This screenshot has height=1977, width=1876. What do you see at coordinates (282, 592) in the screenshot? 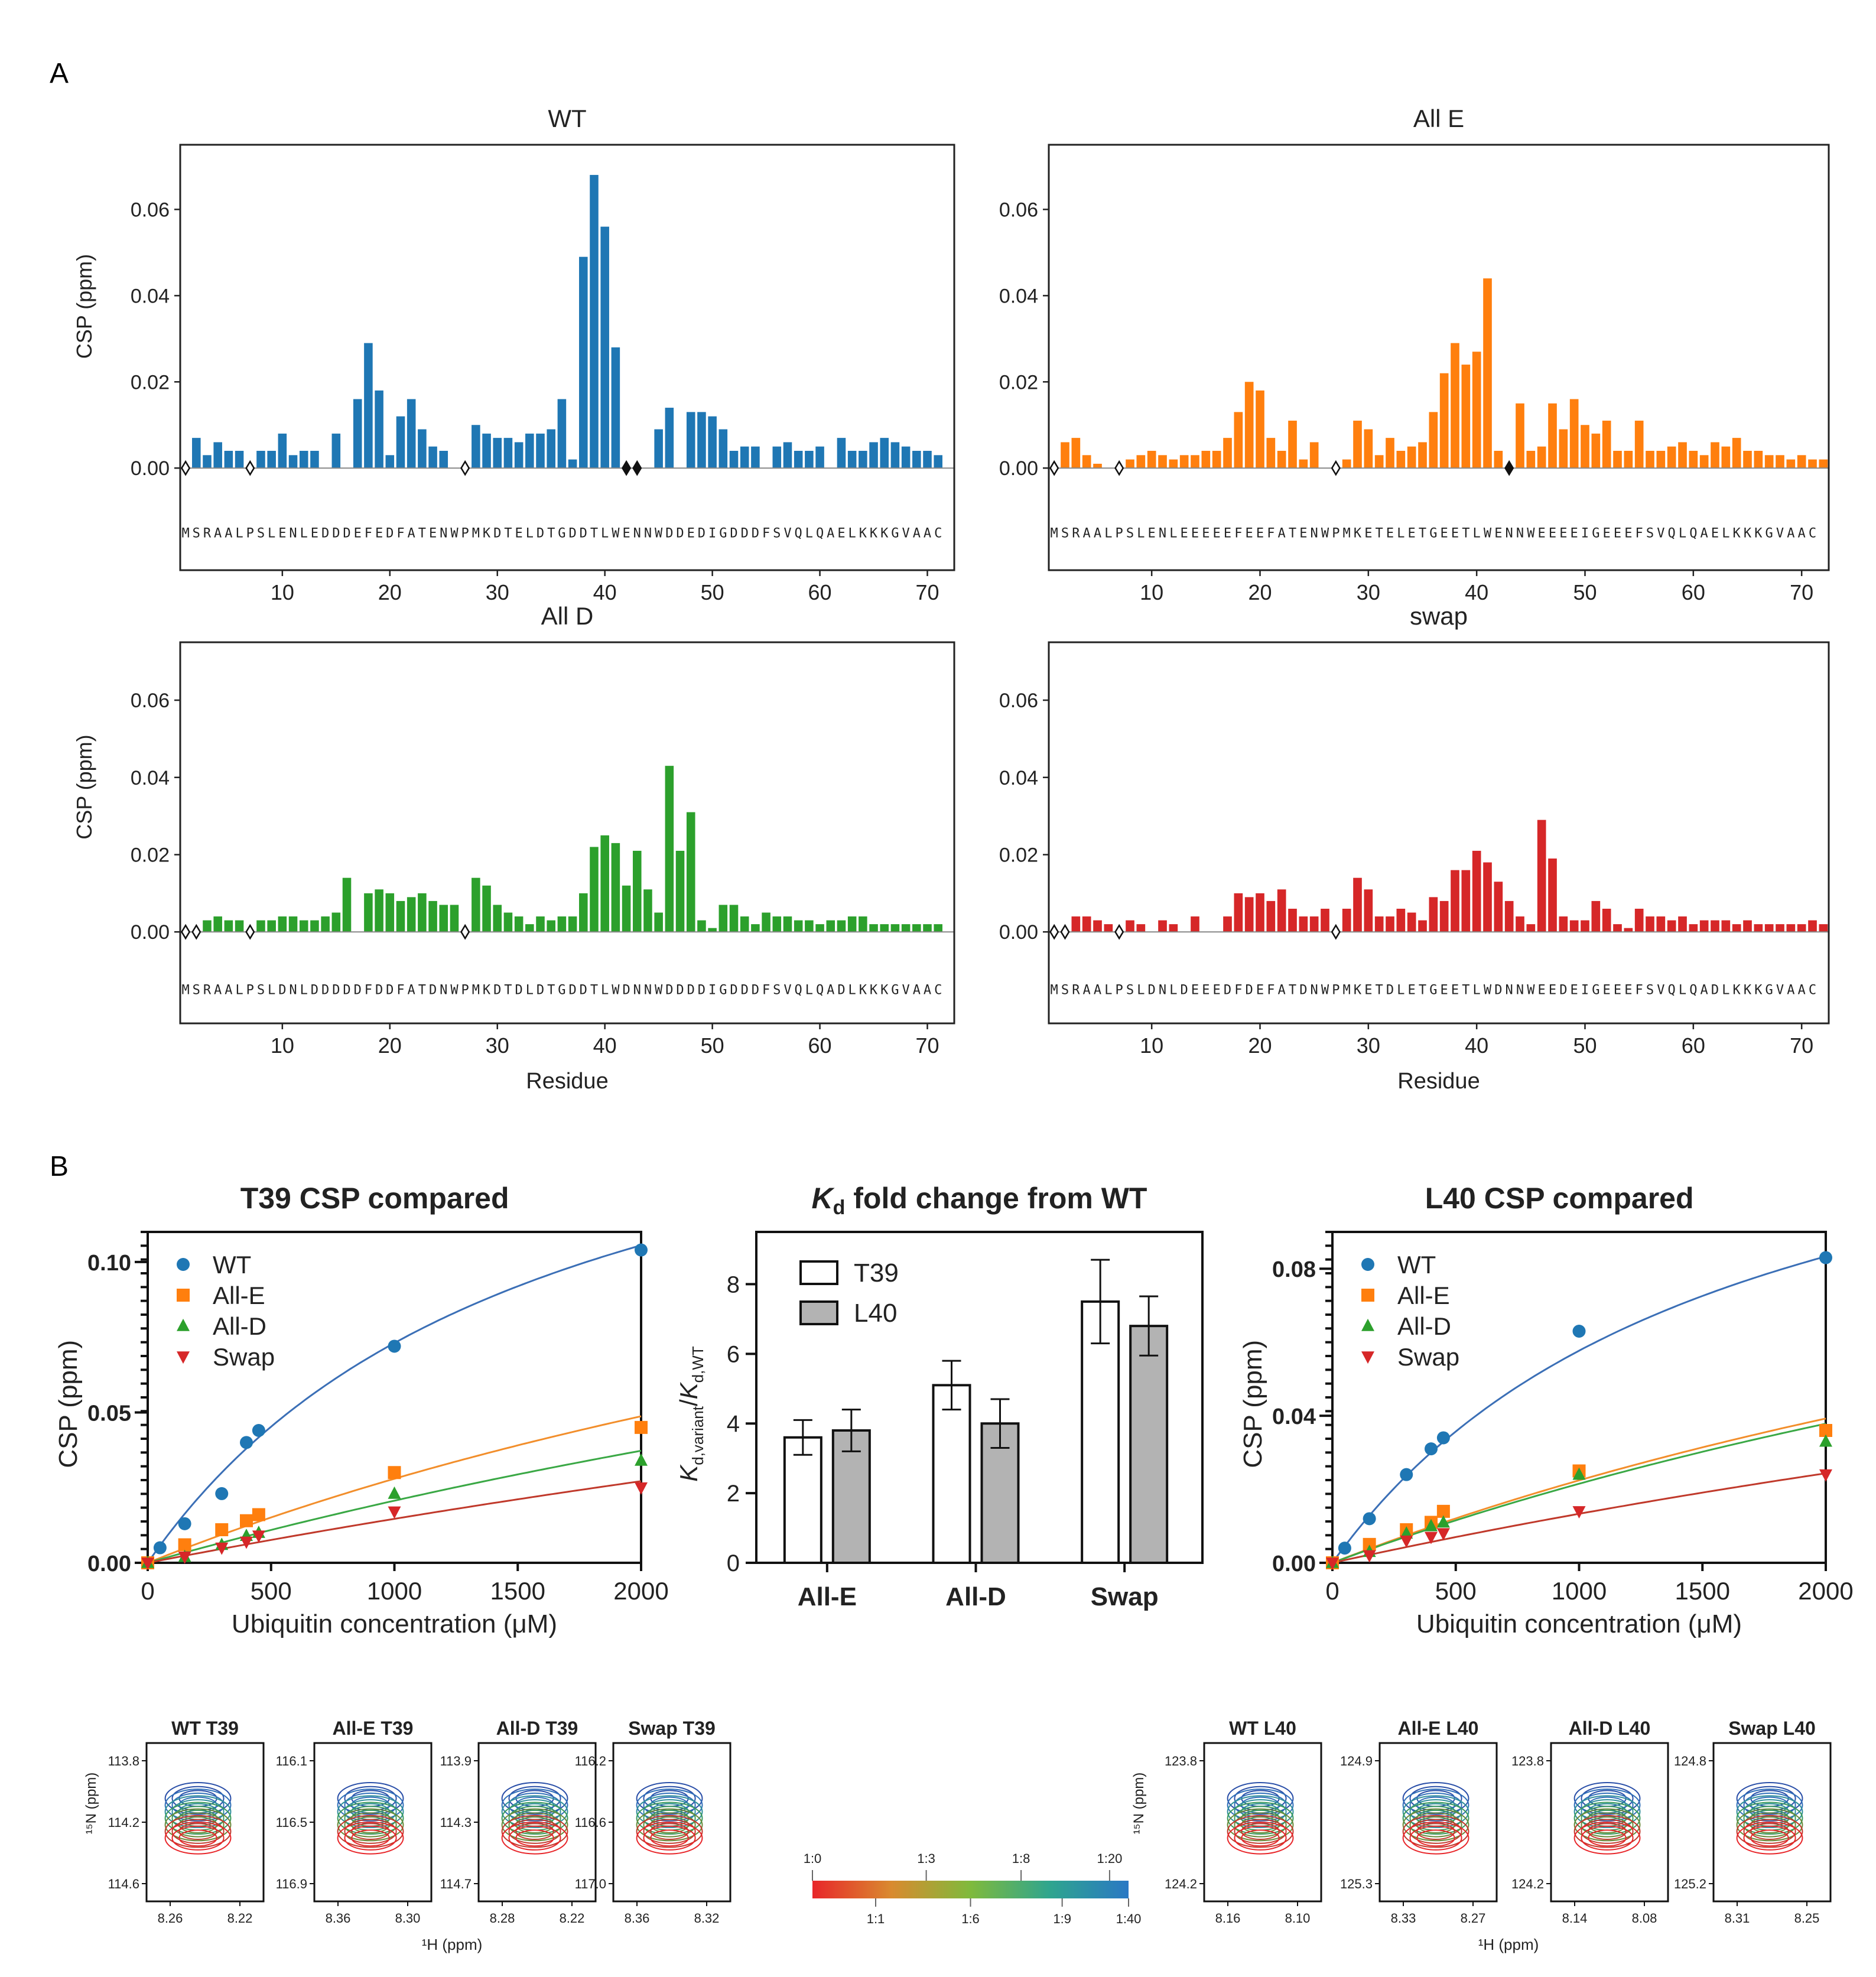
I see `x-tick-label: 10` at bounding box center [282, 592].